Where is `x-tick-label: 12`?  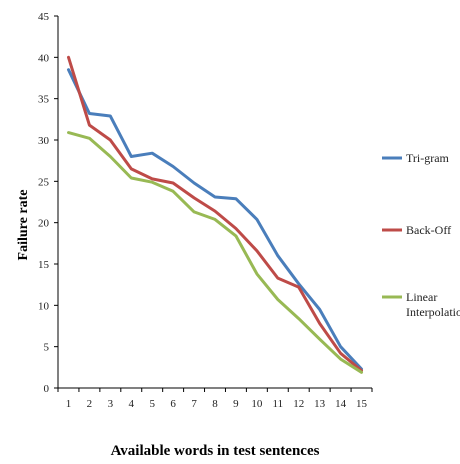 x-tick-label: 12 is located at coordinates (298, 404).